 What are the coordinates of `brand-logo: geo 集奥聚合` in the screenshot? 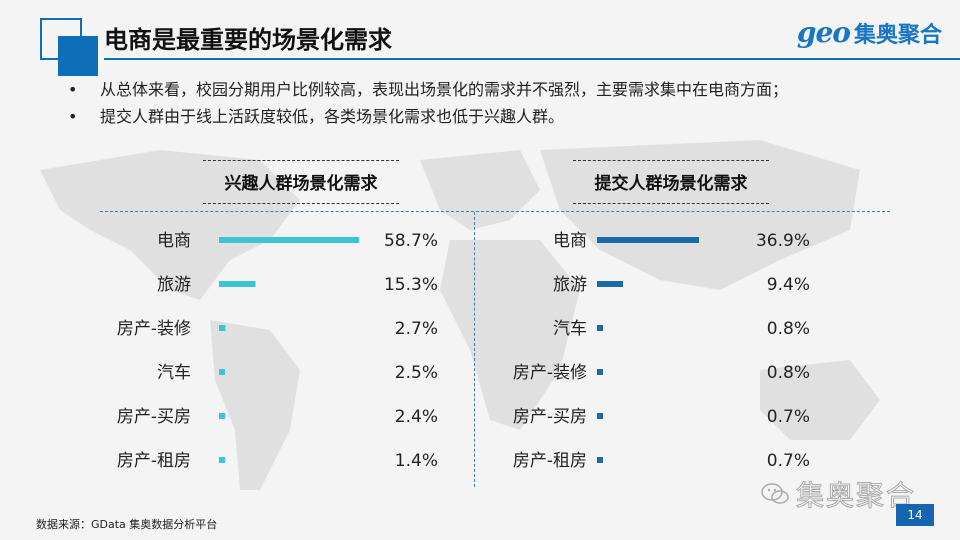 It's located at (869, 32).